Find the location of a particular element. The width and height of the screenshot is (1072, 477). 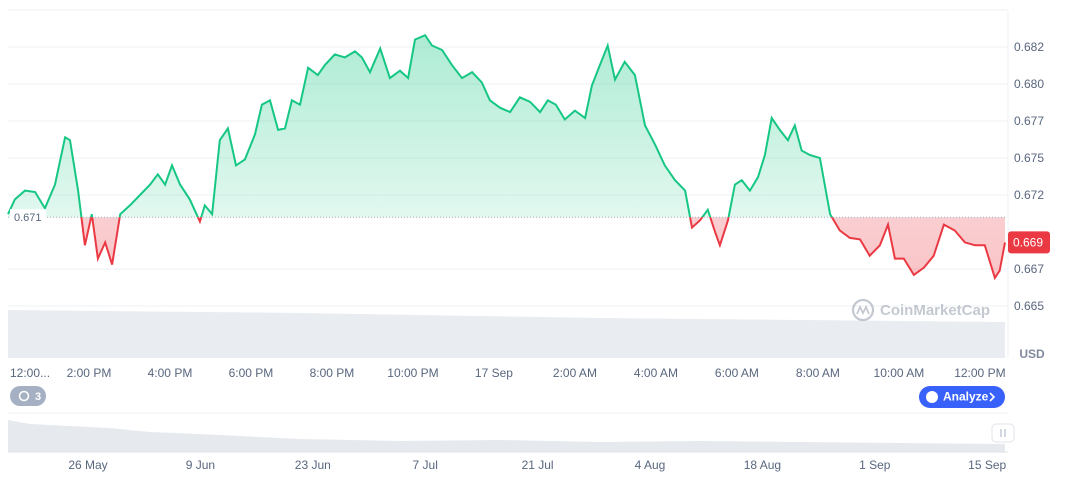

current-price-tag is located at coordinates (1029, 242).